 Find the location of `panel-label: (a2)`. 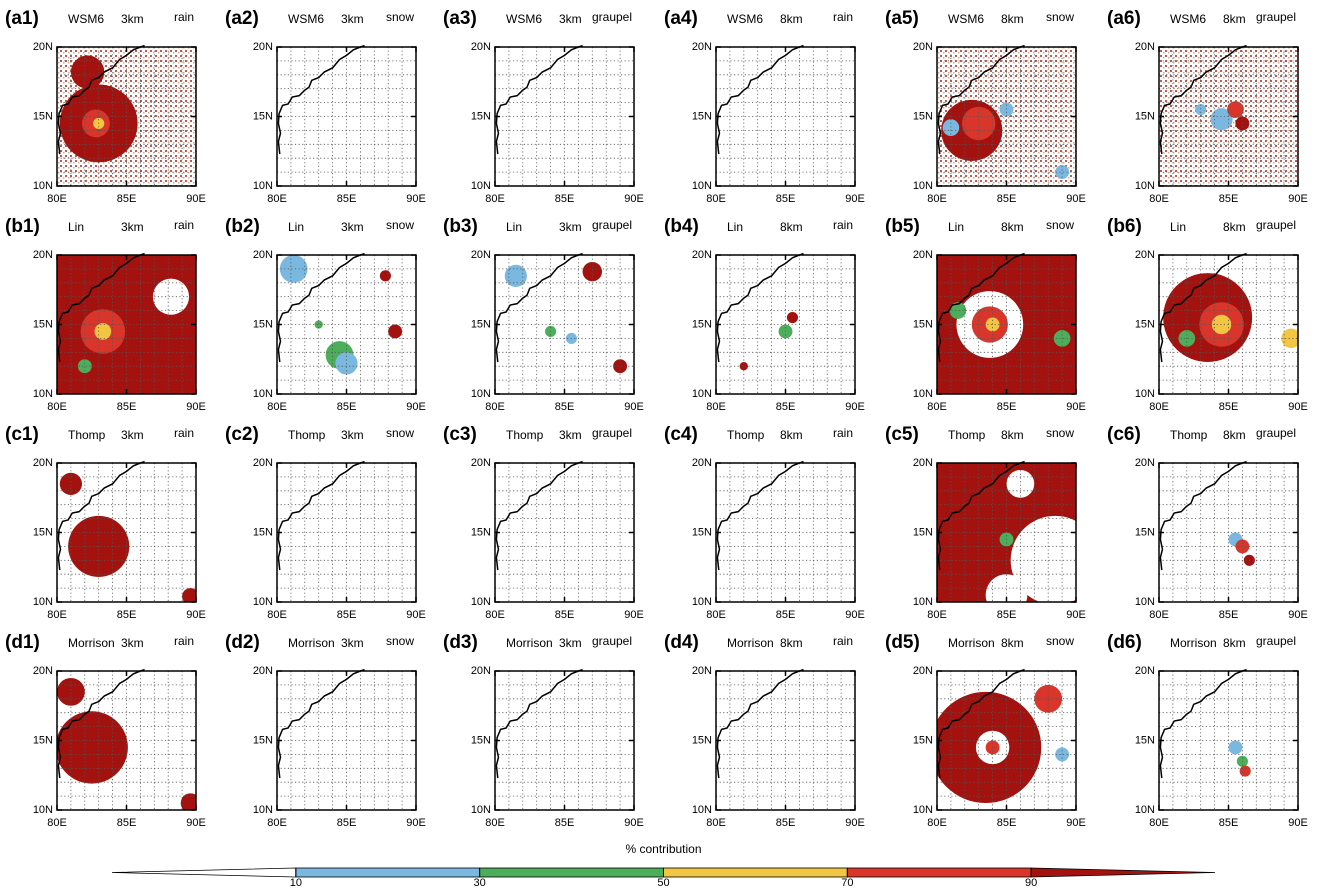

panel-label: (a2) is located at coordinates (242, 18).